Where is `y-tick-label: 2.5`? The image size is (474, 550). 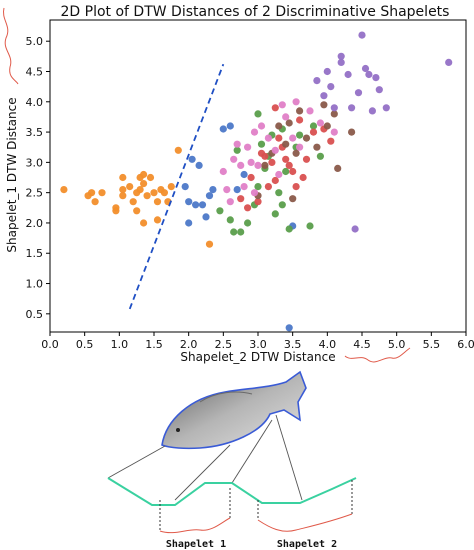 y-tick-label: 2.5 is located at coordinates (35, 193).